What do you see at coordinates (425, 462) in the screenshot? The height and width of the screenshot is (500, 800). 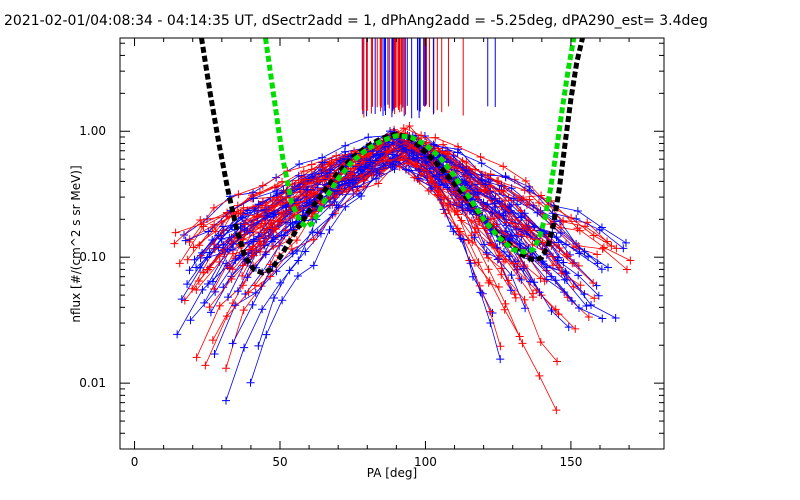 I see `x-tick-label: 100` at bounding box center [425, 462].